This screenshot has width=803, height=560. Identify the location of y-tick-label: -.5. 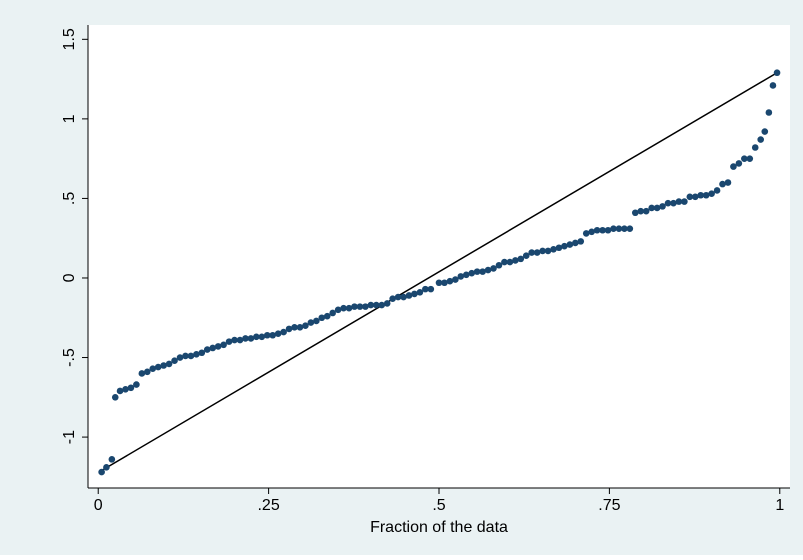
(69, 357).